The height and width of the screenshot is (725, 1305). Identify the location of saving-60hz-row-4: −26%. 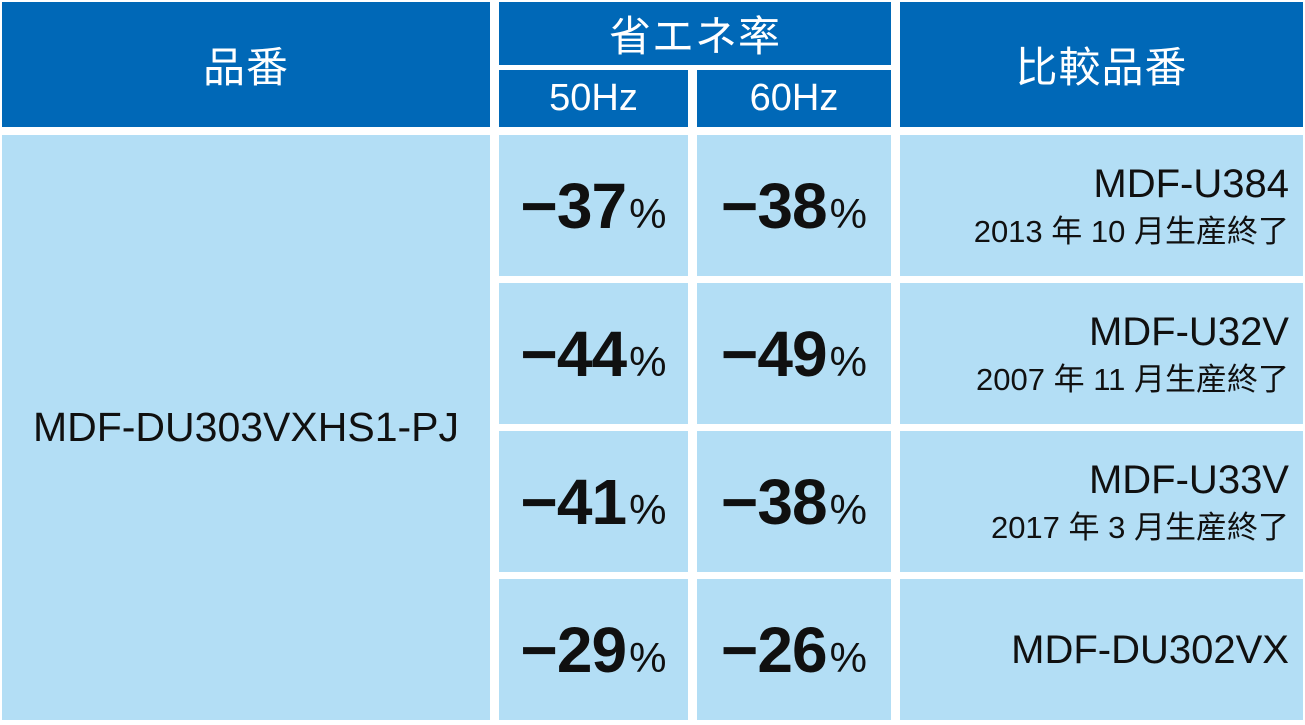
(794, 649).